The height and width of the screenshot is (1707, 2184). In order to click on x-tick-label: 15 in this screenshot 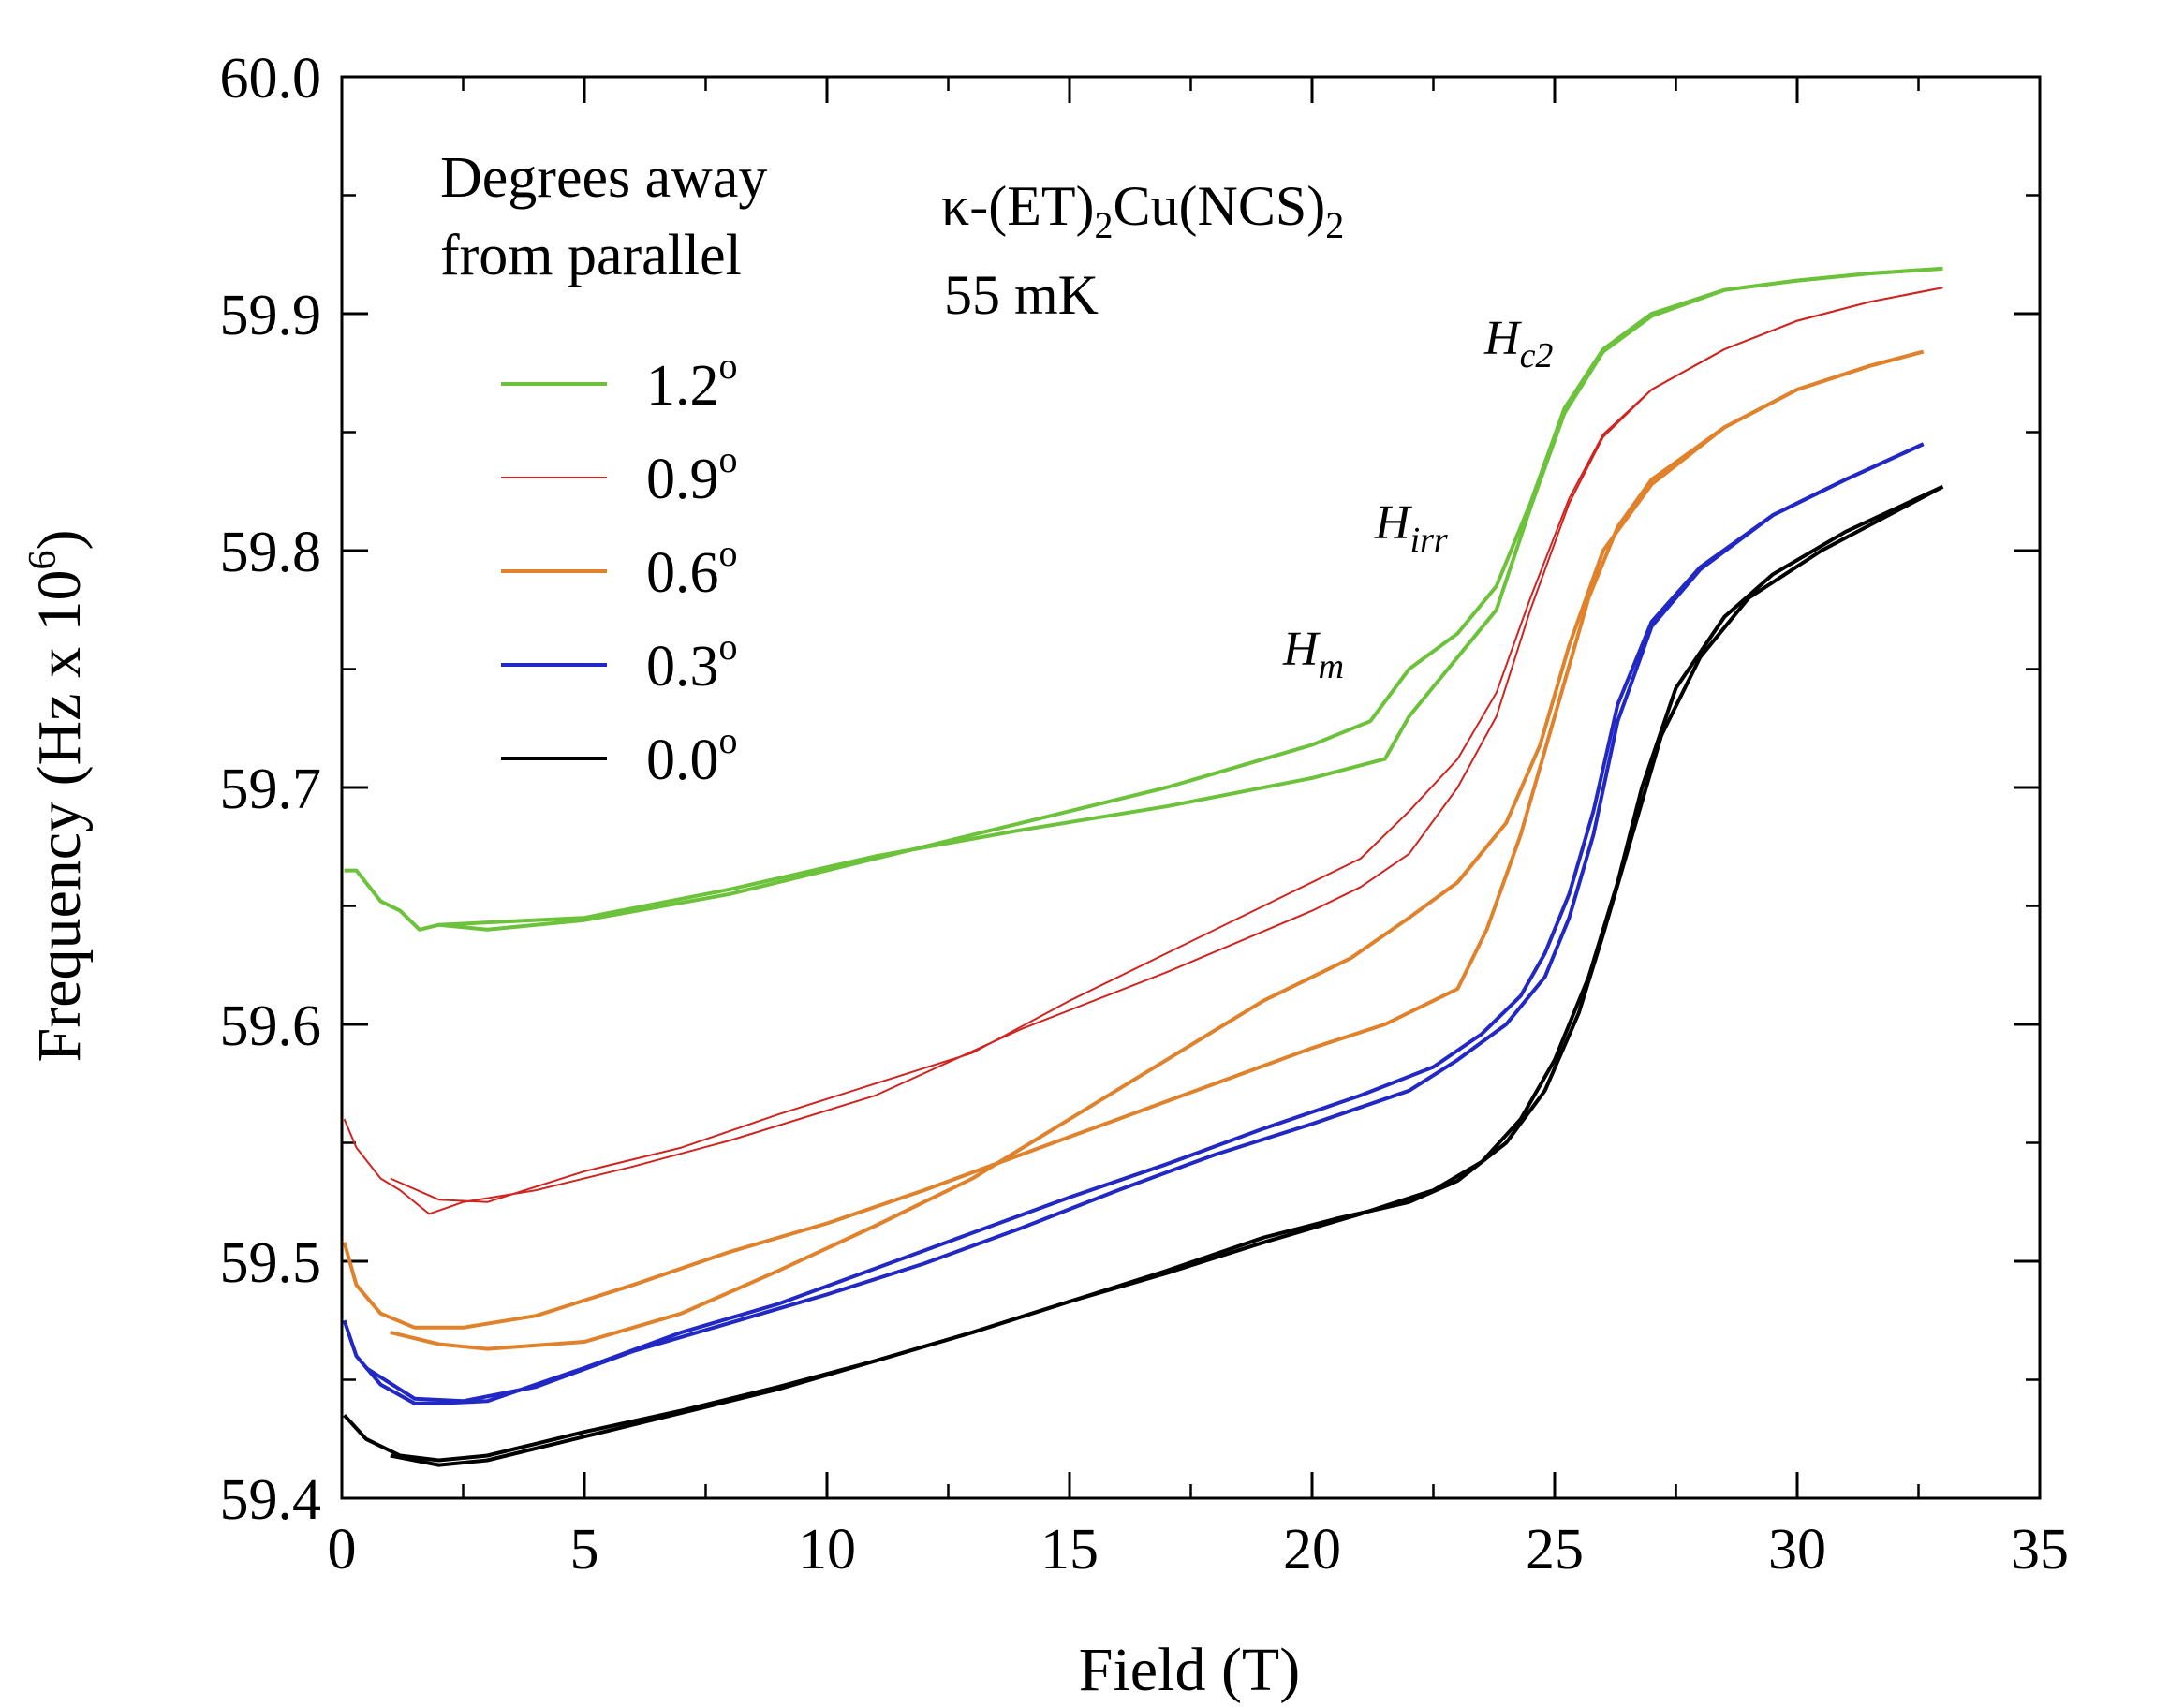, I will do `click(1069, 1550)`.